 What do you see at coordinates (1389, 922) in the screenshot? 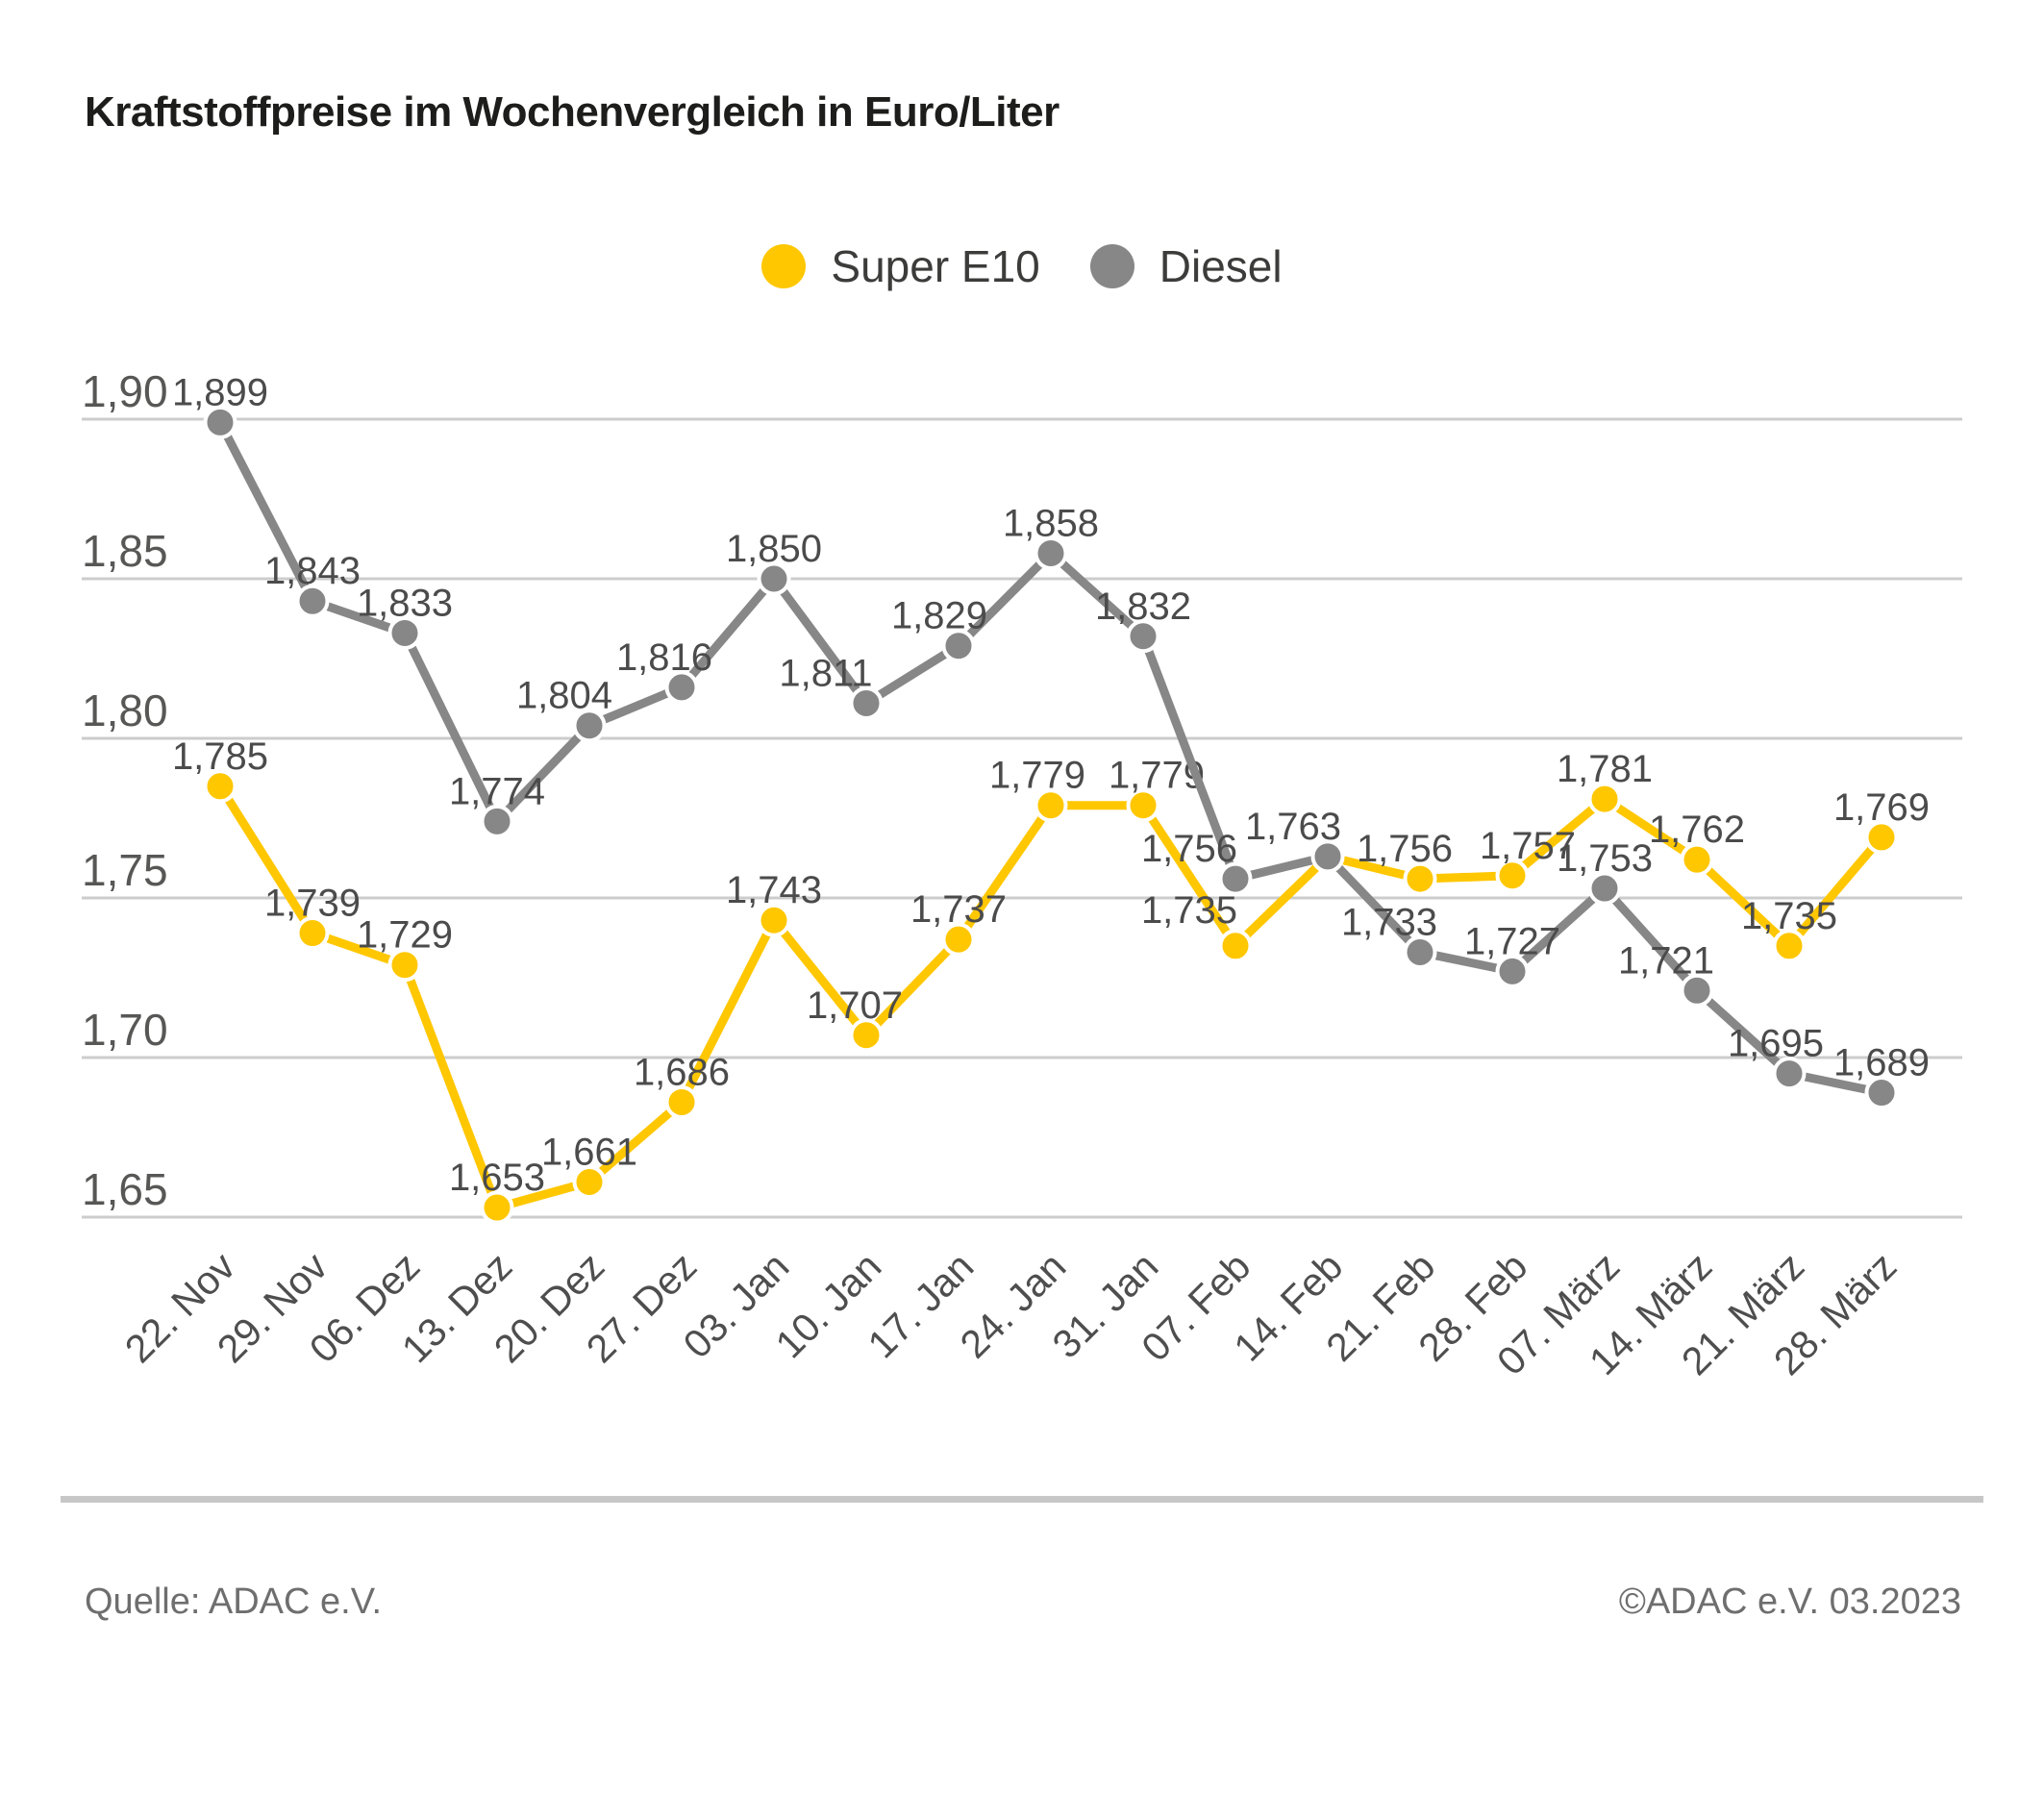
I see `data-label: 1,733` at bounding box center [1389, 922].